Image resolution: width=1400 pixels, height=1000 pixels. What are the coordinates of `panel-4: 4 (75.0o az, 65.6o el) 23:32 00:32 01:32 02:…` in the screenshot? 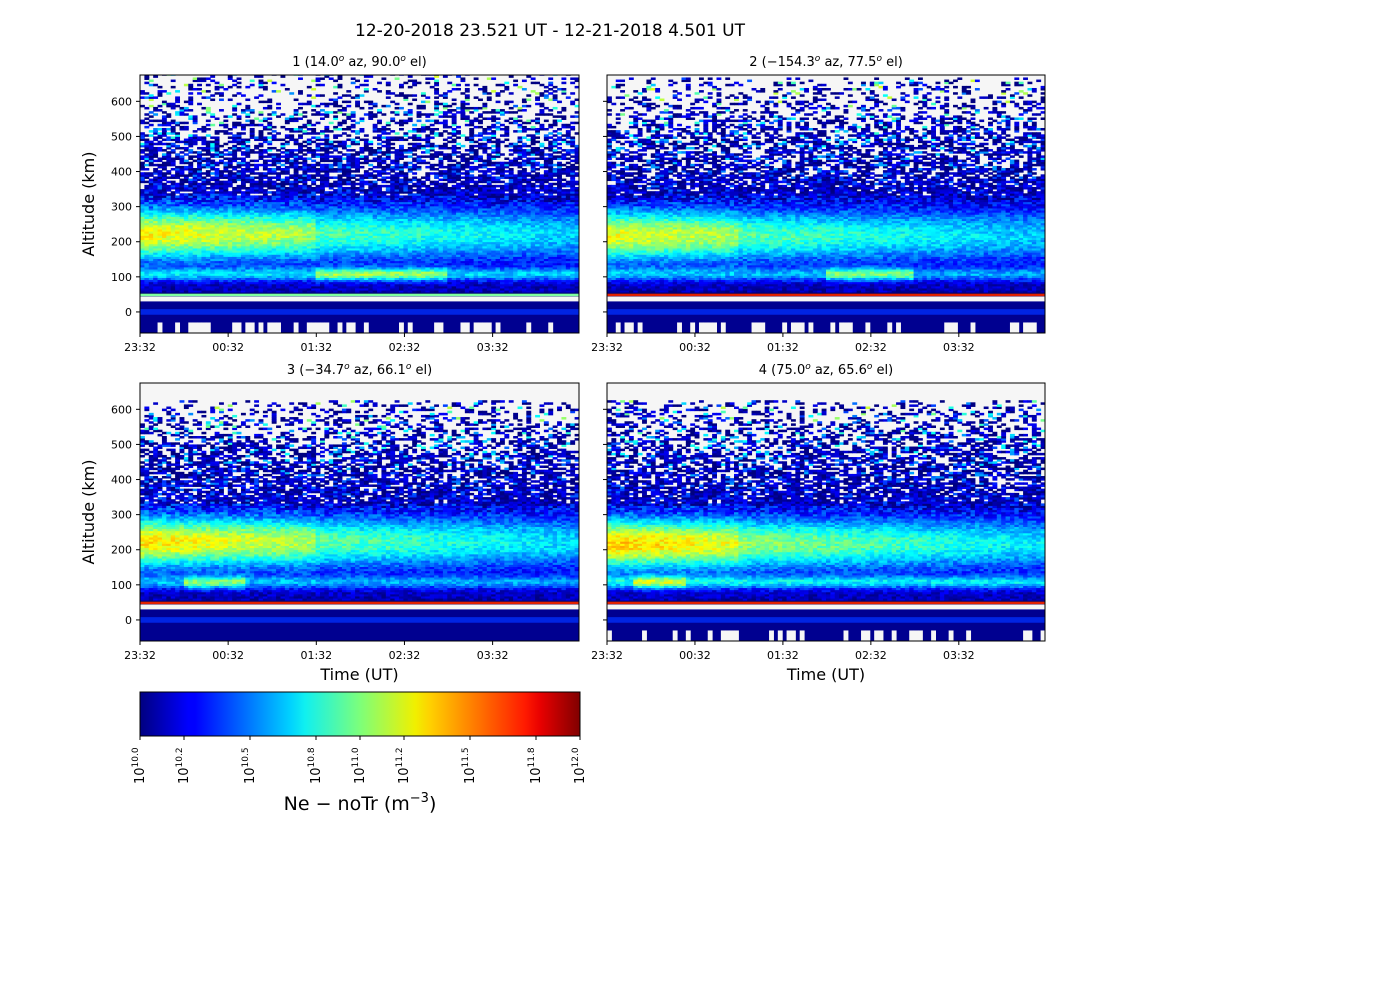 It's located at (818, 523).